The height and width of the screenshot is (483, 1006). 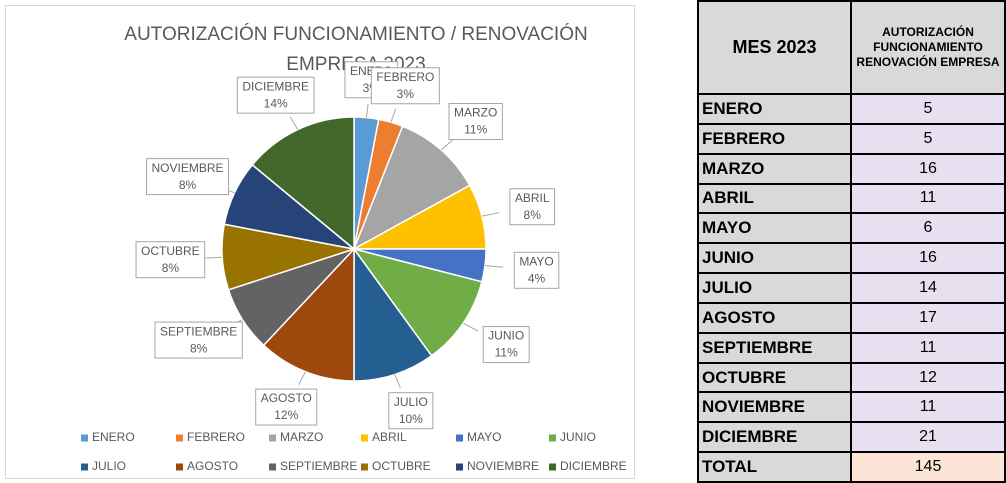 I want to click on data-label-name: SEPTIEMBRE, so click(x=198, y=331).